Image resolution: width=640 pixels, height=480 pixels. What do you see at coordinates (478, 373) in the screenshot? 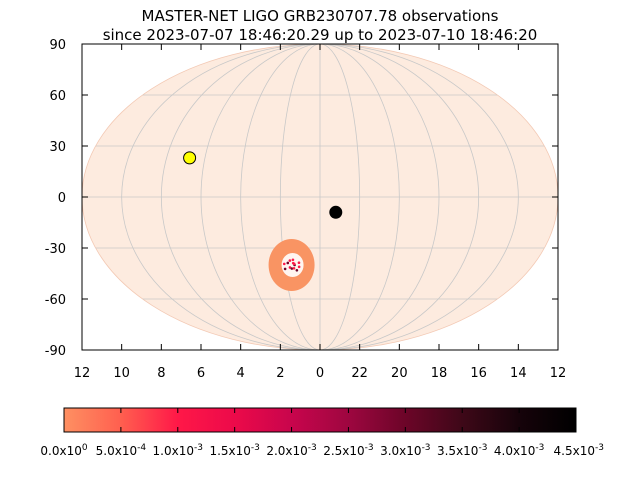
I see `x-tick-label: 16` at bounding box center [478, 373].